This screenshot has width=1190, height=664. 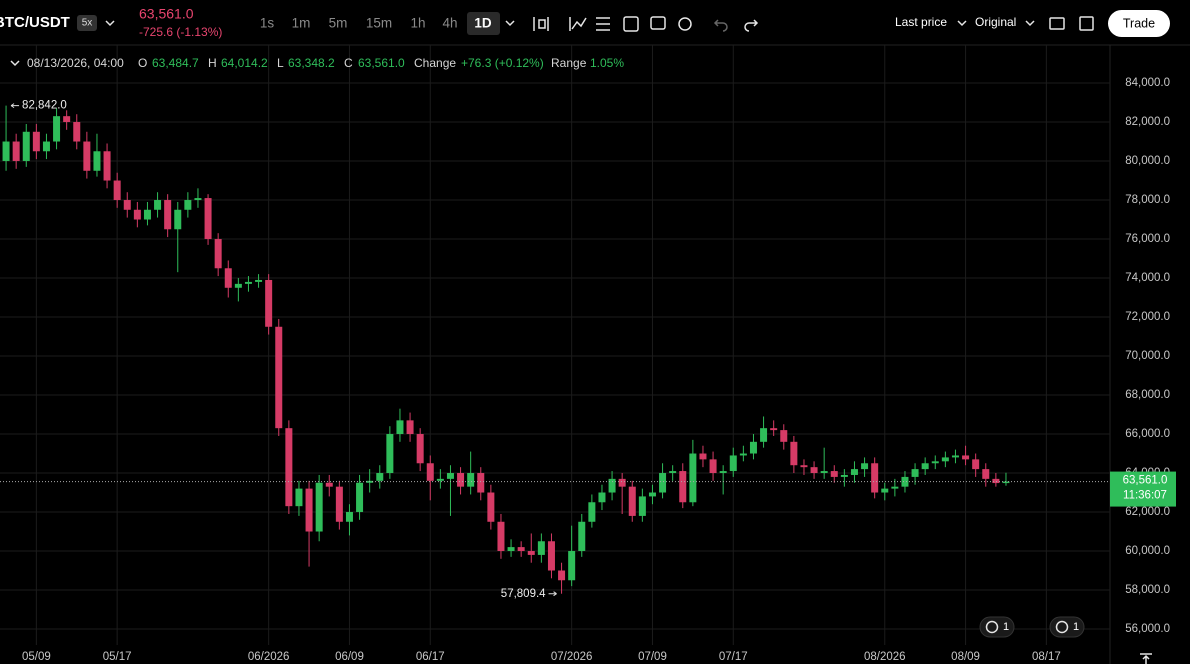 What do you see at coordinates (338, 23) in the screenshot?
I see `timeframe: 5m` at bounding box center [338, 23].